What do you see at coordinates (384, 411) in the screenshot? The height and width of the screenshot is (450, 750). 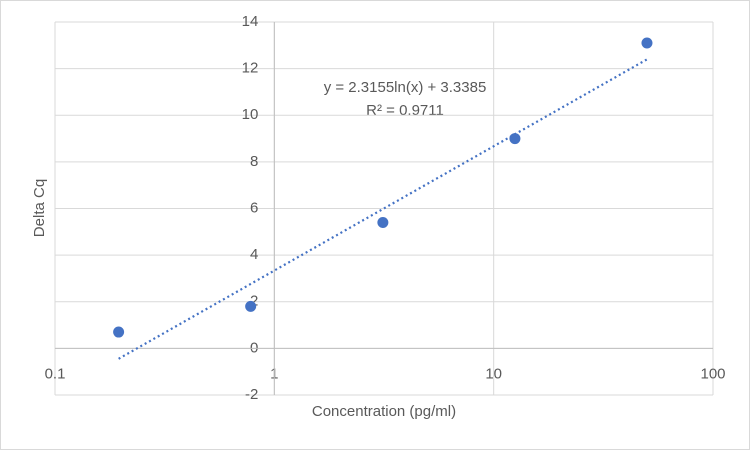 I see `x-axis-title: Concentration (pg/ml)` at bounding box center [384, 411].